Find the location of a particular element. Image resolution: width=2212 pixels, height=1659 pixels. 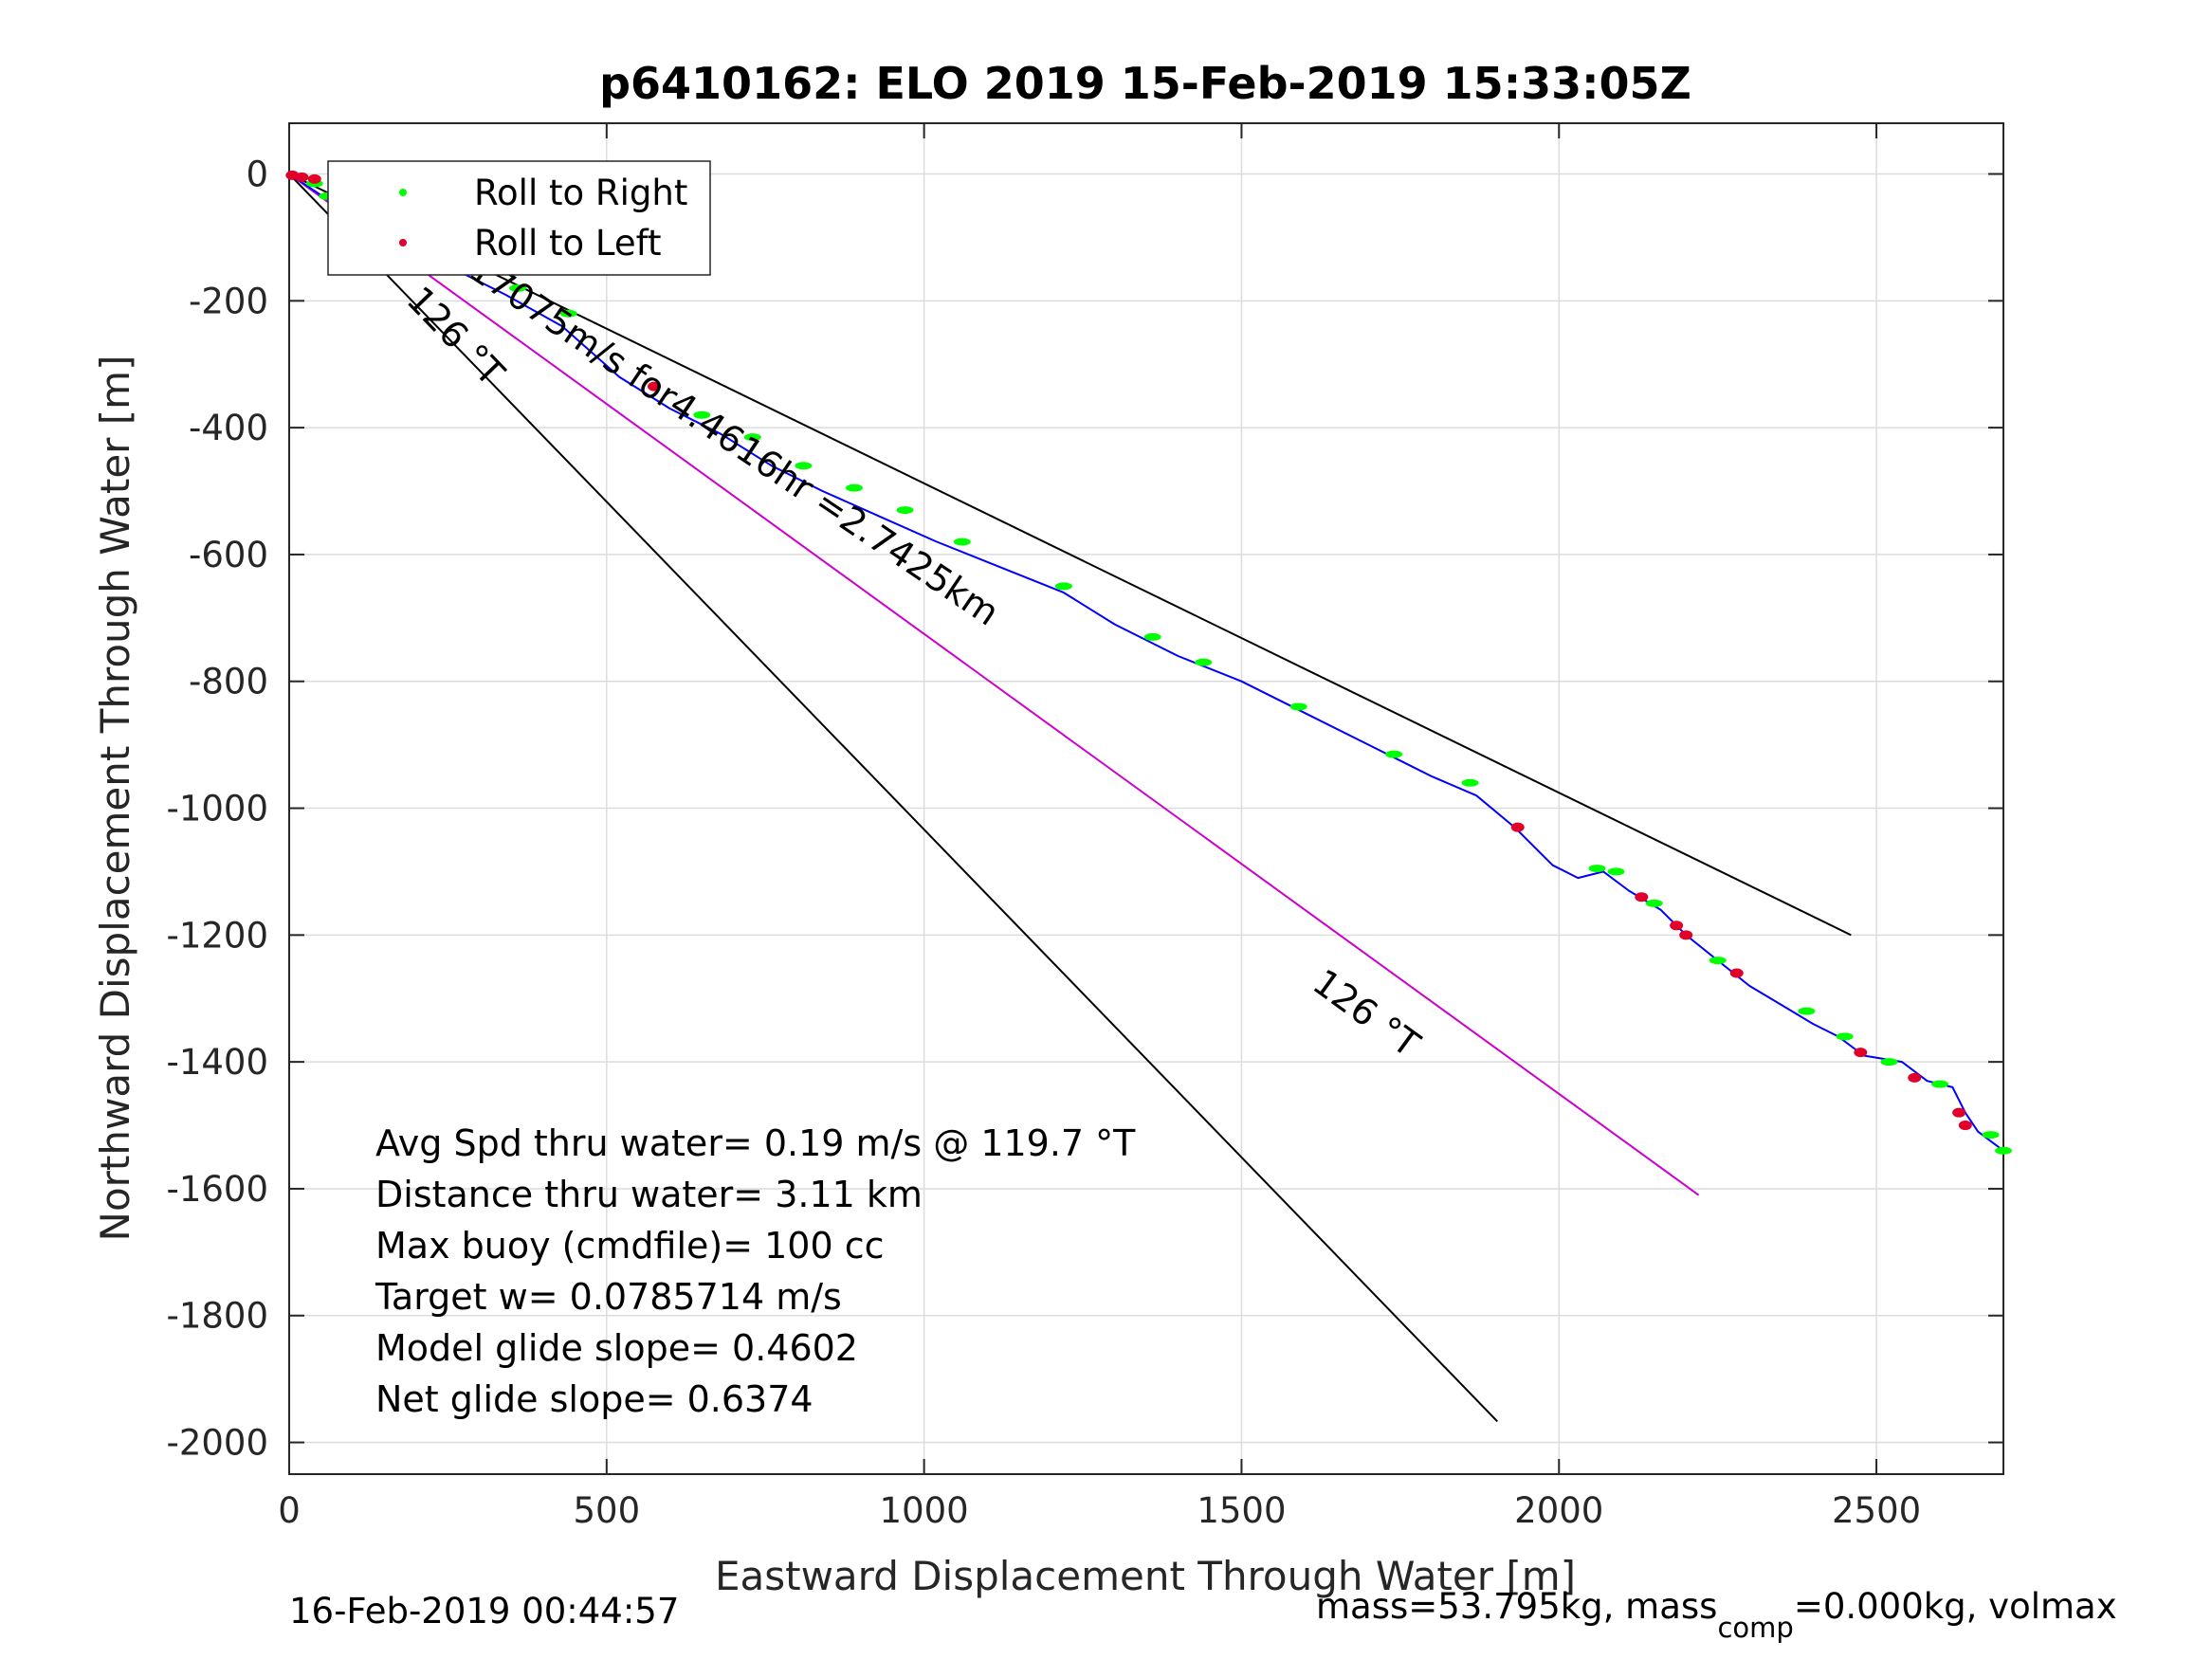

footer-mass: mass=53.795kg, masscomp=0.000kg, volmax is located at coordinates (1716, 1615).